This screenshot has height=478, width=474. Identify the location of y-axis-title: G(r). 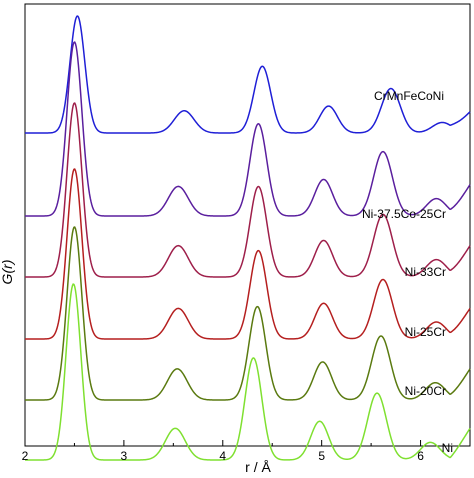
(7, 272).